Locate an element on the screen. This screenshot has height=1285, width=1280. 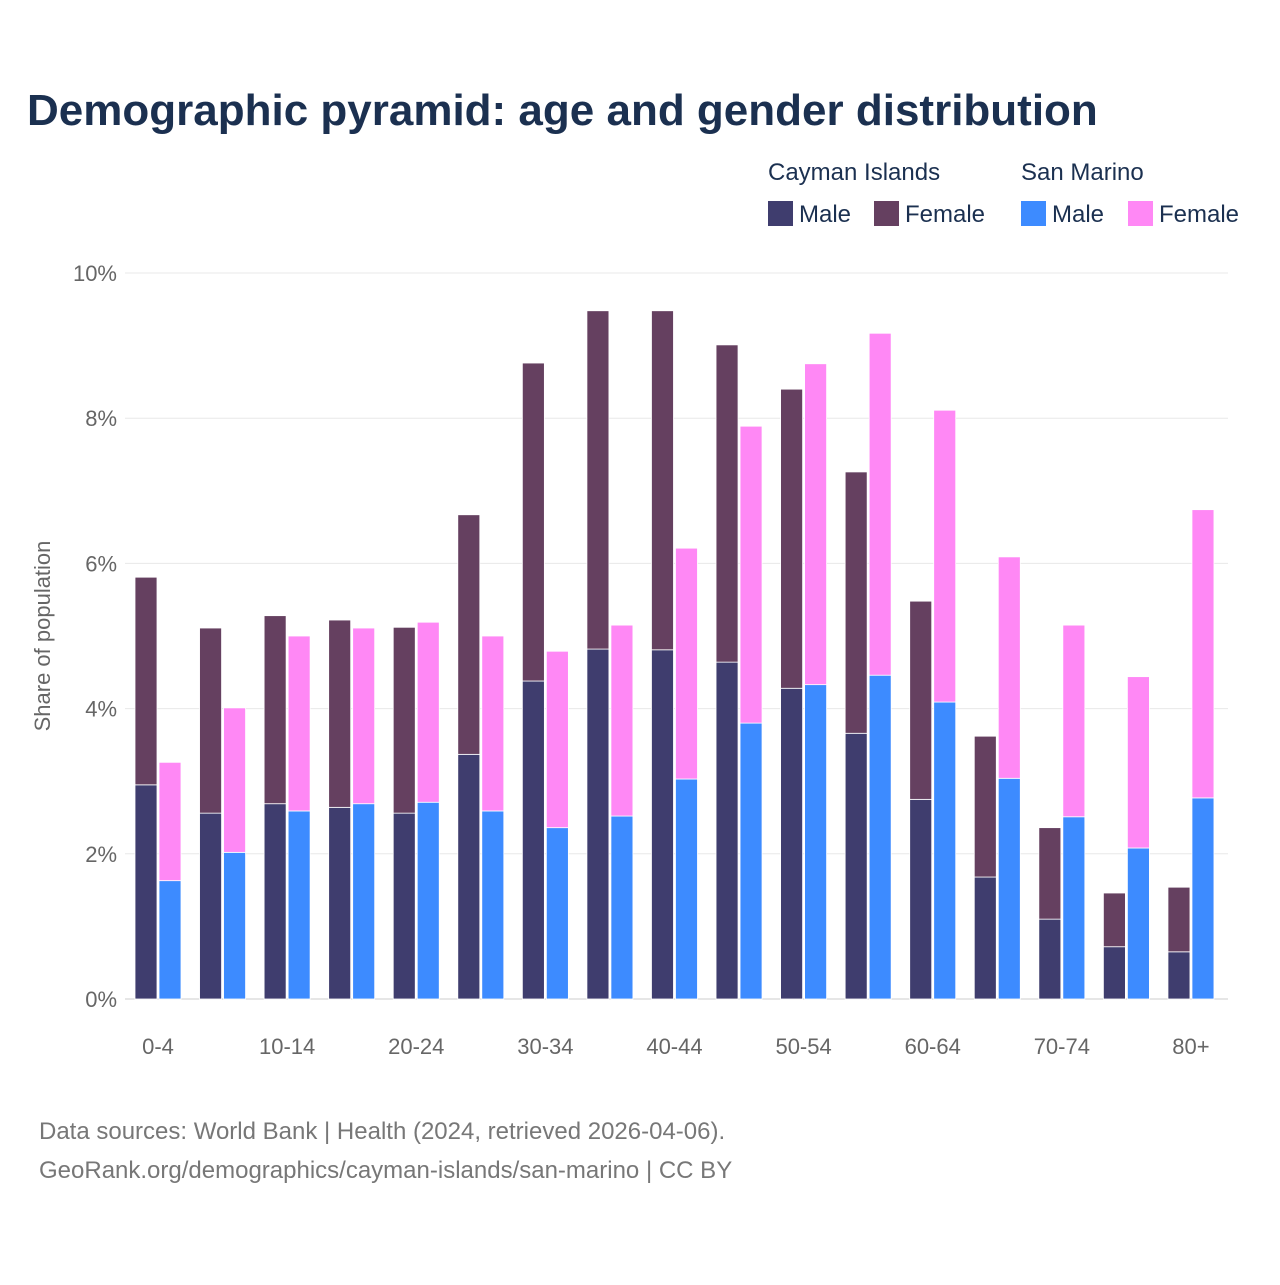
legend-swatch-cayman-male is located at coordinates (780, 213).